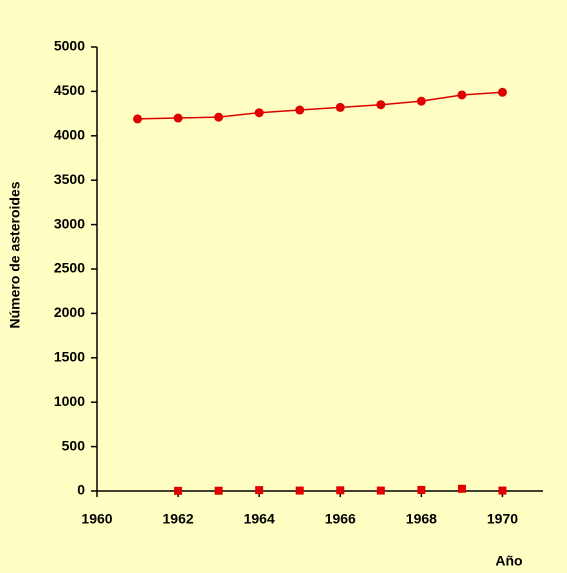  What do you see at coordinates (69, 357) in the screenshot?
I see `y-tick-label: 1500` at bounding box center [69, 357].